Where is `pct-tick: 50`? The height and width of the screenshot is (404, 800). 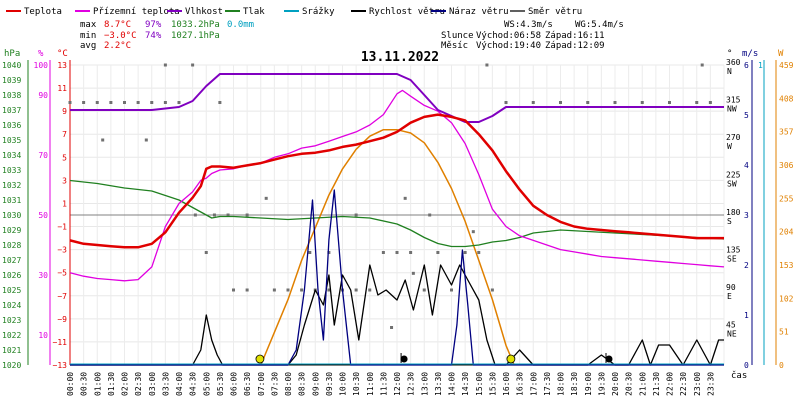
pct-tick: 50 is located at coordinates (43, 215).